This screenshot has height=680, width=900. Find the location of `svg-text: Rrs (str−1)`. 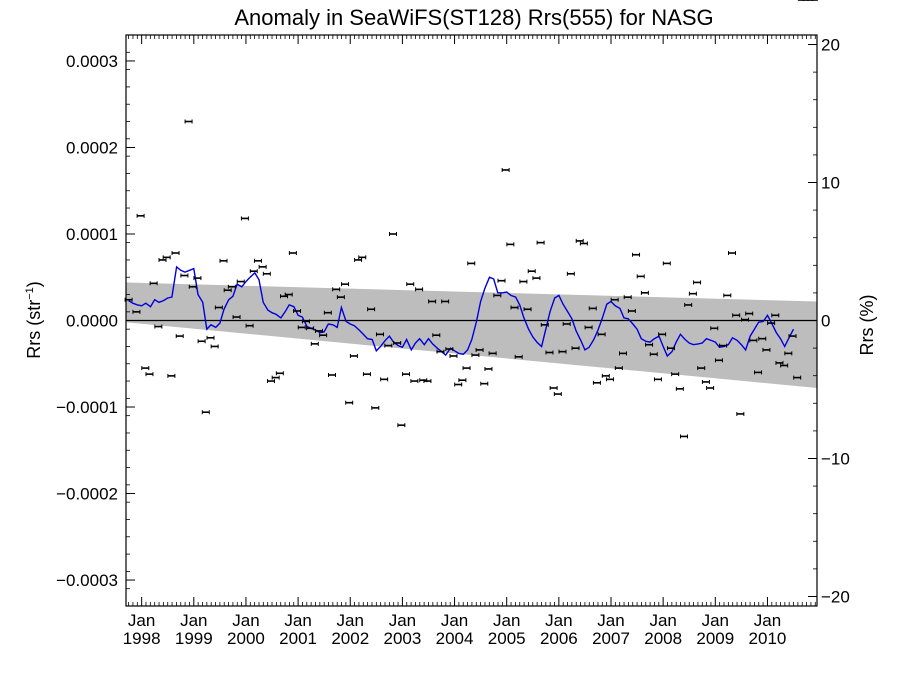

svg-text: Rrs (str−1) is located at coordinates (34, 320).